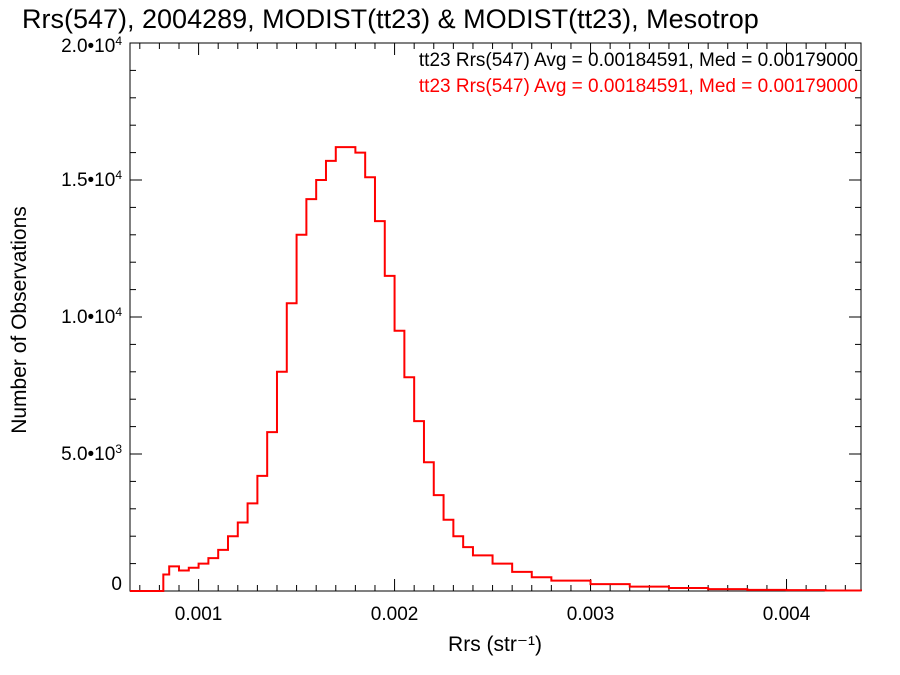 Image resolution: width=900 pixels, height=675 pixels. Describe the element at coordinates (91, 179) in the screenshot. I see `y-tick-label: 1.5•104` at that location.